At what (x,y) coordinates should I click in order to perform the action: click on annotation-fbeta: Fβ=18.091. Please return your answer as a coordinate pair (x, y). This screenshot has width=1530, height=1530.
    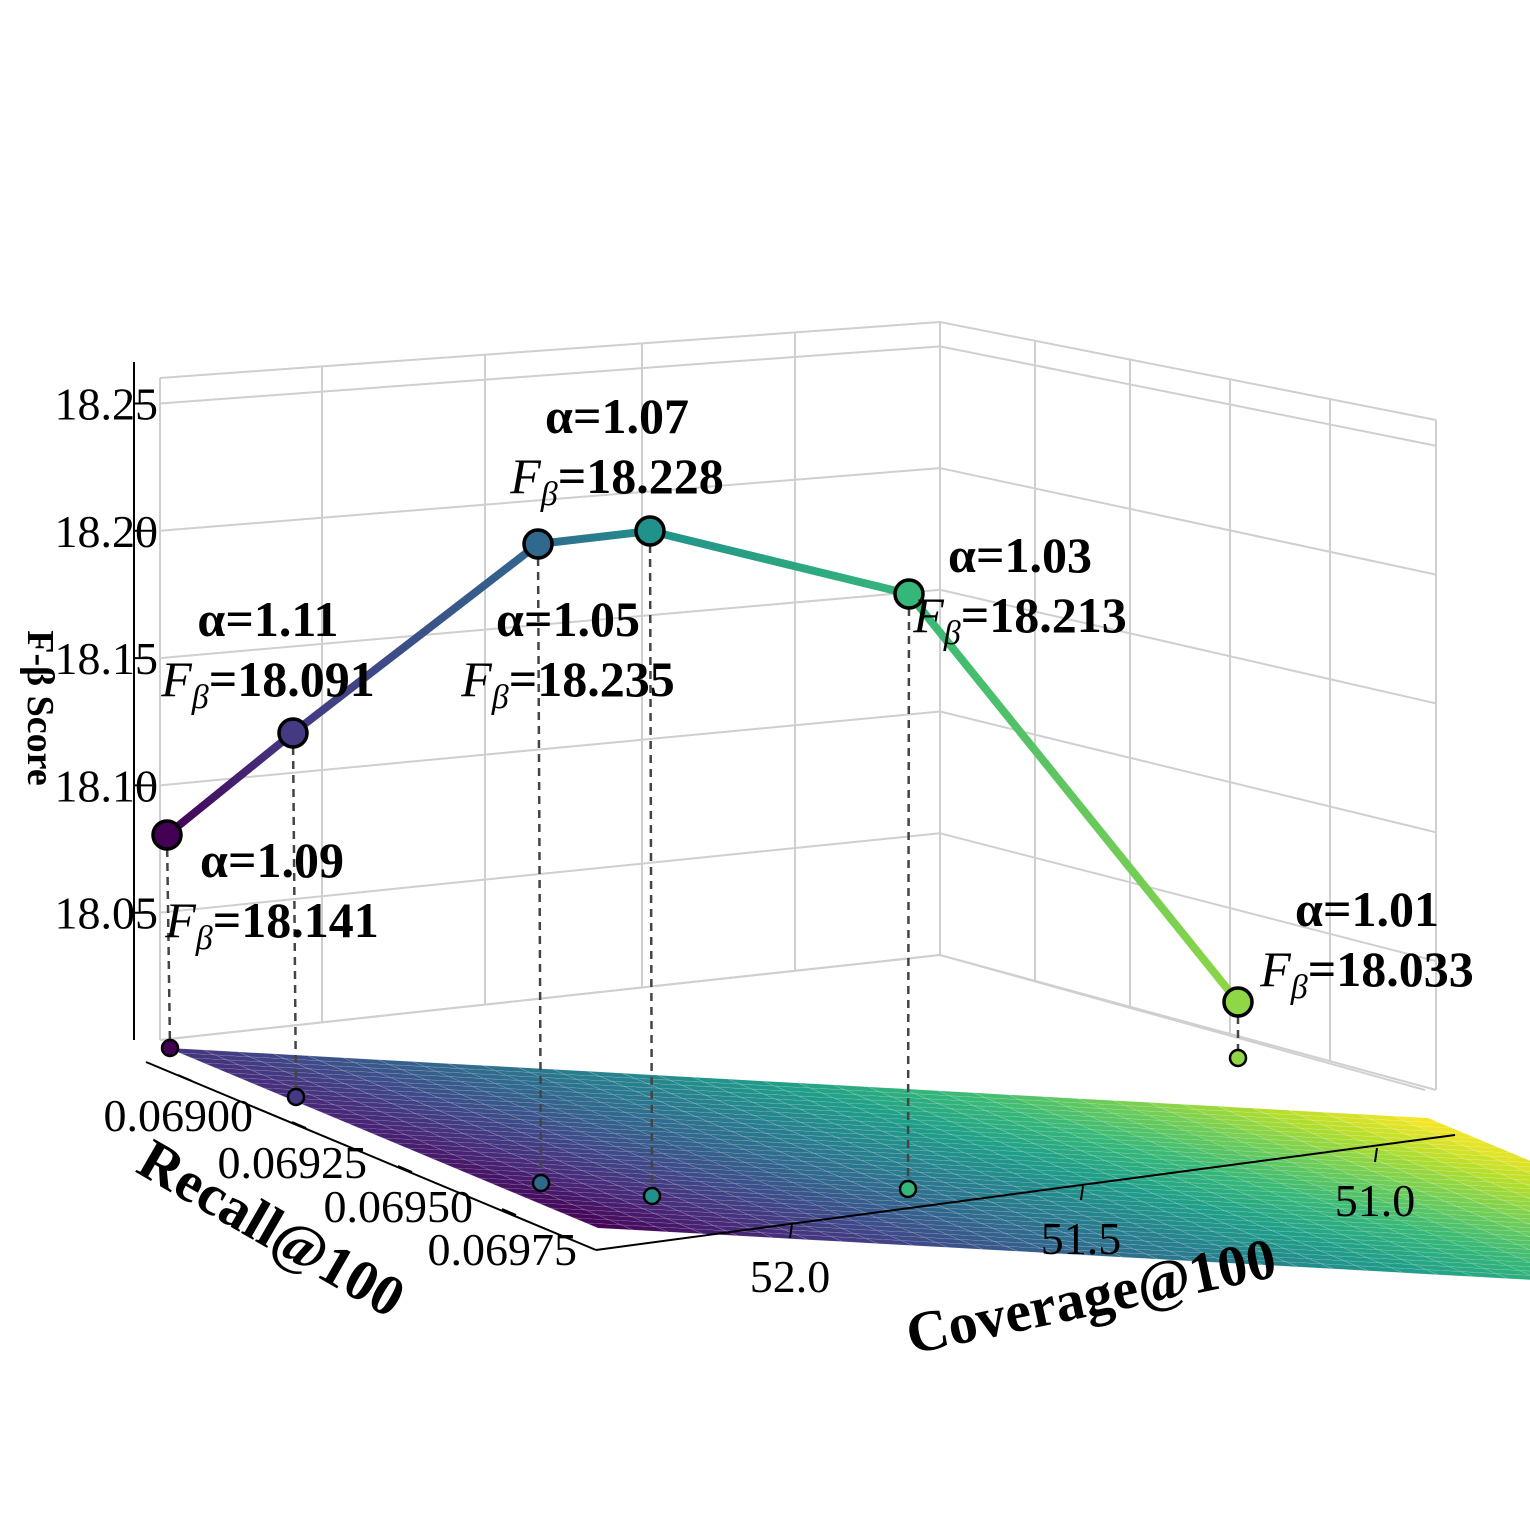
    Looking at the image, I should click on (267, 683).